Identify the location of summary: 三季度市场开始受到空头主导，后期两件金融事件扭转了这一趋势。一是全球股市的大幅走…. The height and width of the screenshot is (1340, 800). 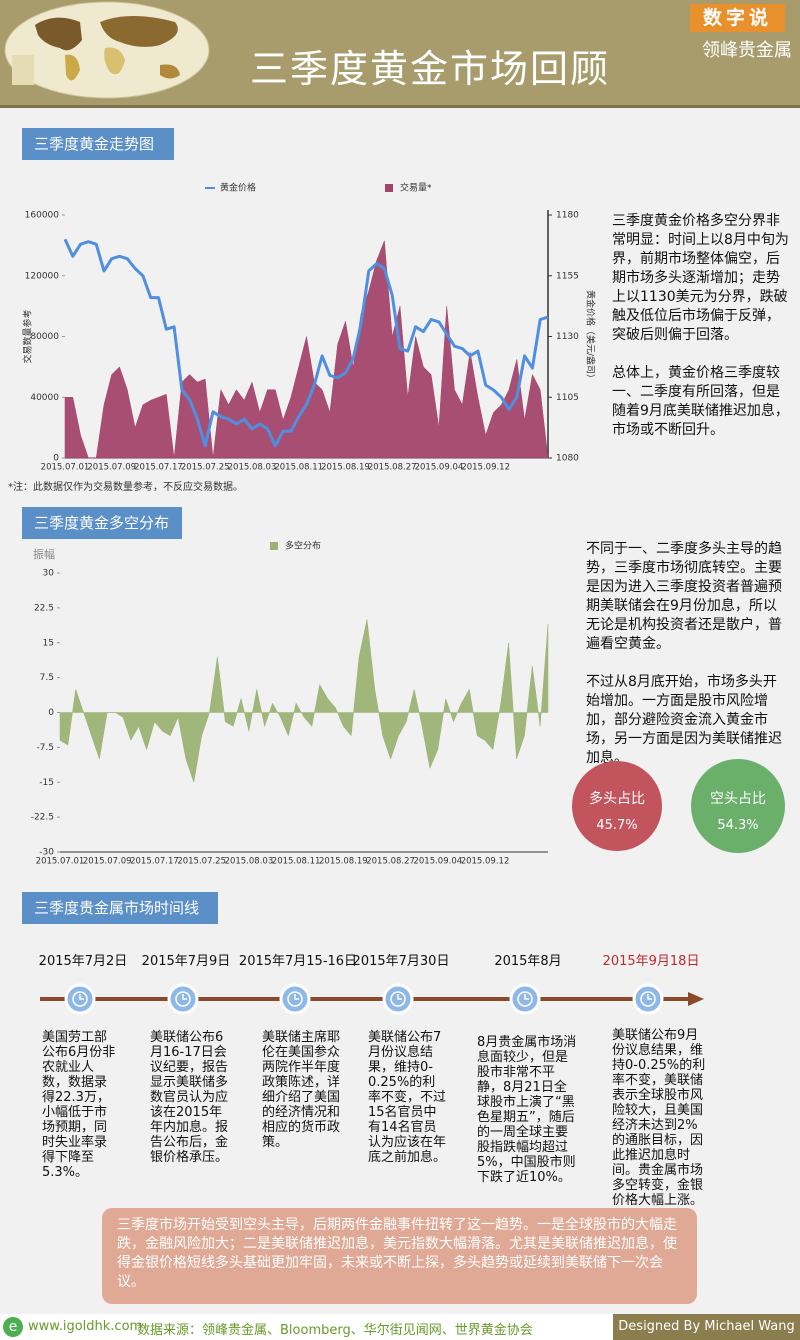
(399, 1256).